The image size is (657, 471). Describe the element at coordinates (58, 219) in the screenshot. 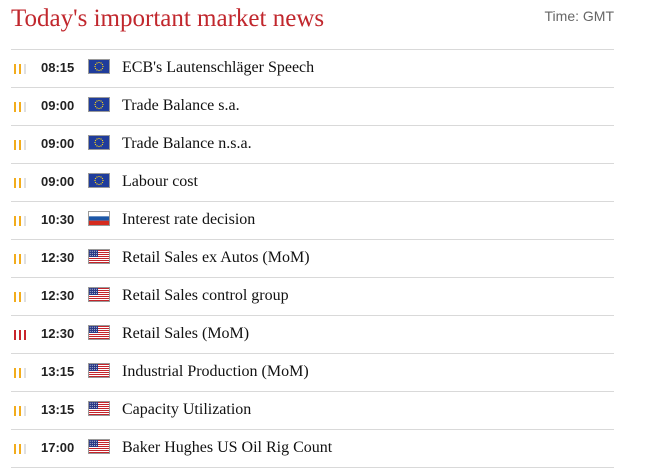

I see `event-time: 10:30` at that location.